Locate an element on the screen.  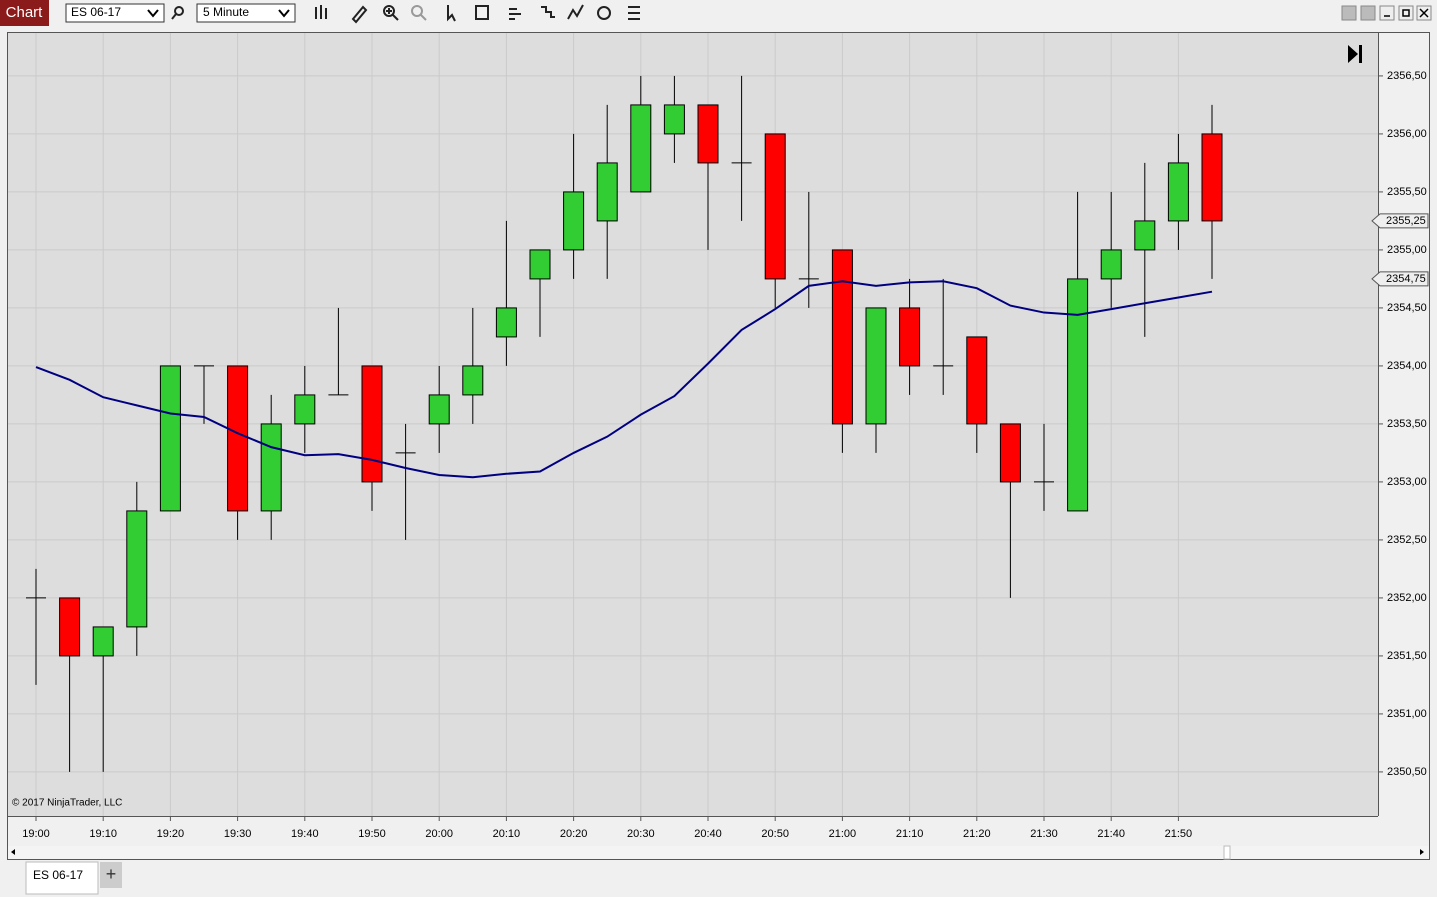
x-tick-label: 21:50 is located at coordinates (1179, 834).